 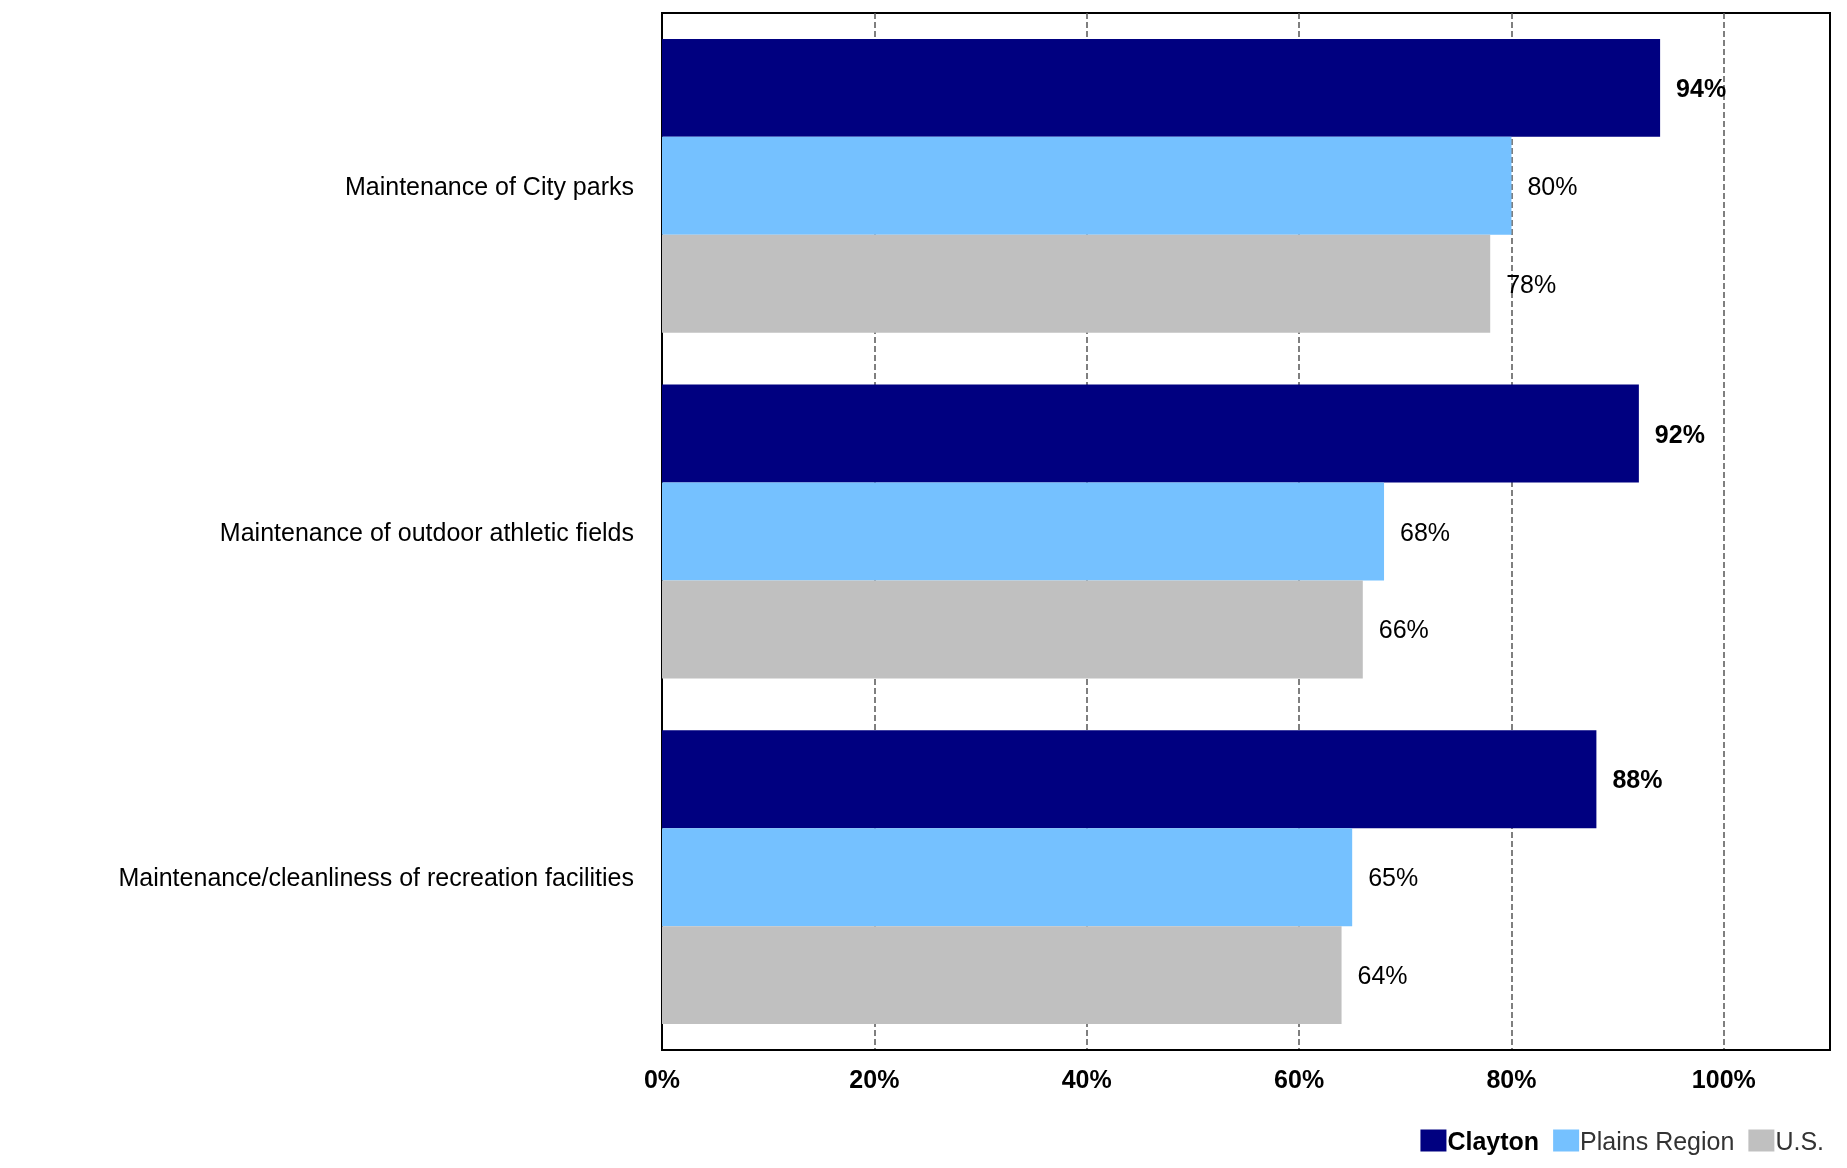 What do you see at coordinates (1382, 975) in the screenshot?
I see `data-label: 64%` at bounding box center [1382, 975].